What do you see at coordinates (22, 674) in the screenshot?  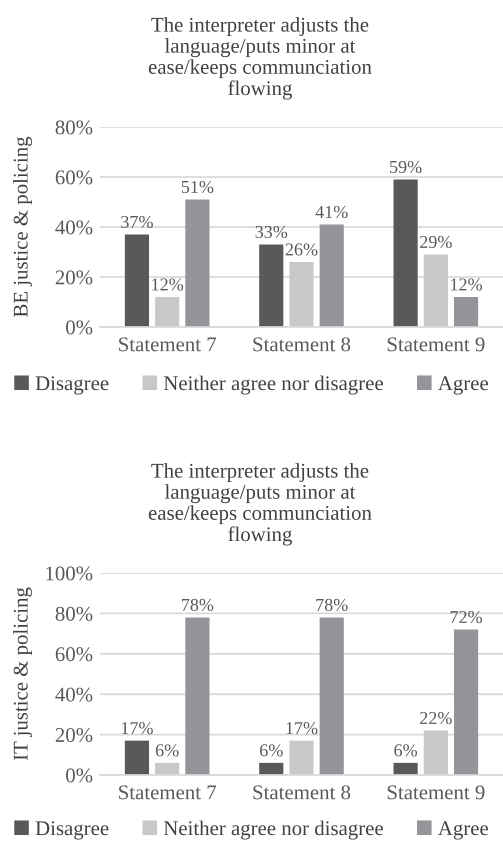 I see `y-axis-title: IT justice & policing` at bounding box center [22, 674].